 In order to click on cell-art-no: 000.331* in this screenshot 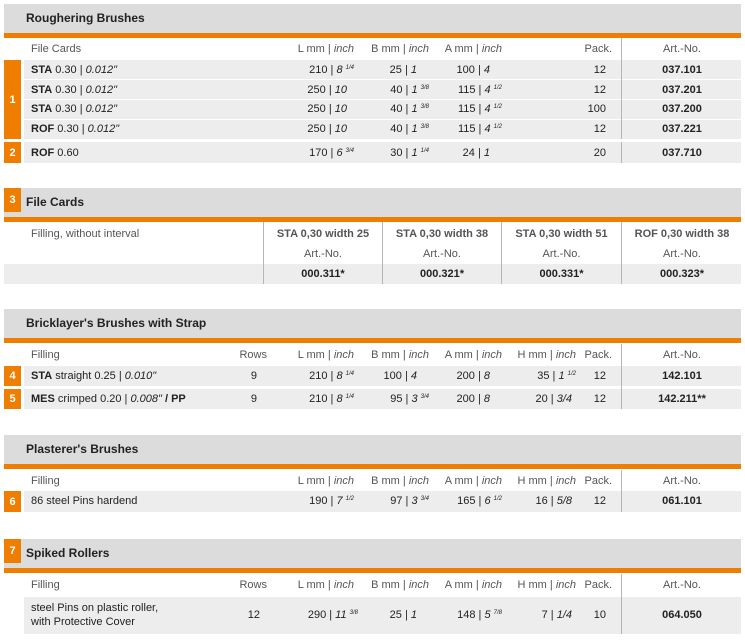, I will do `click(561, 274)`.